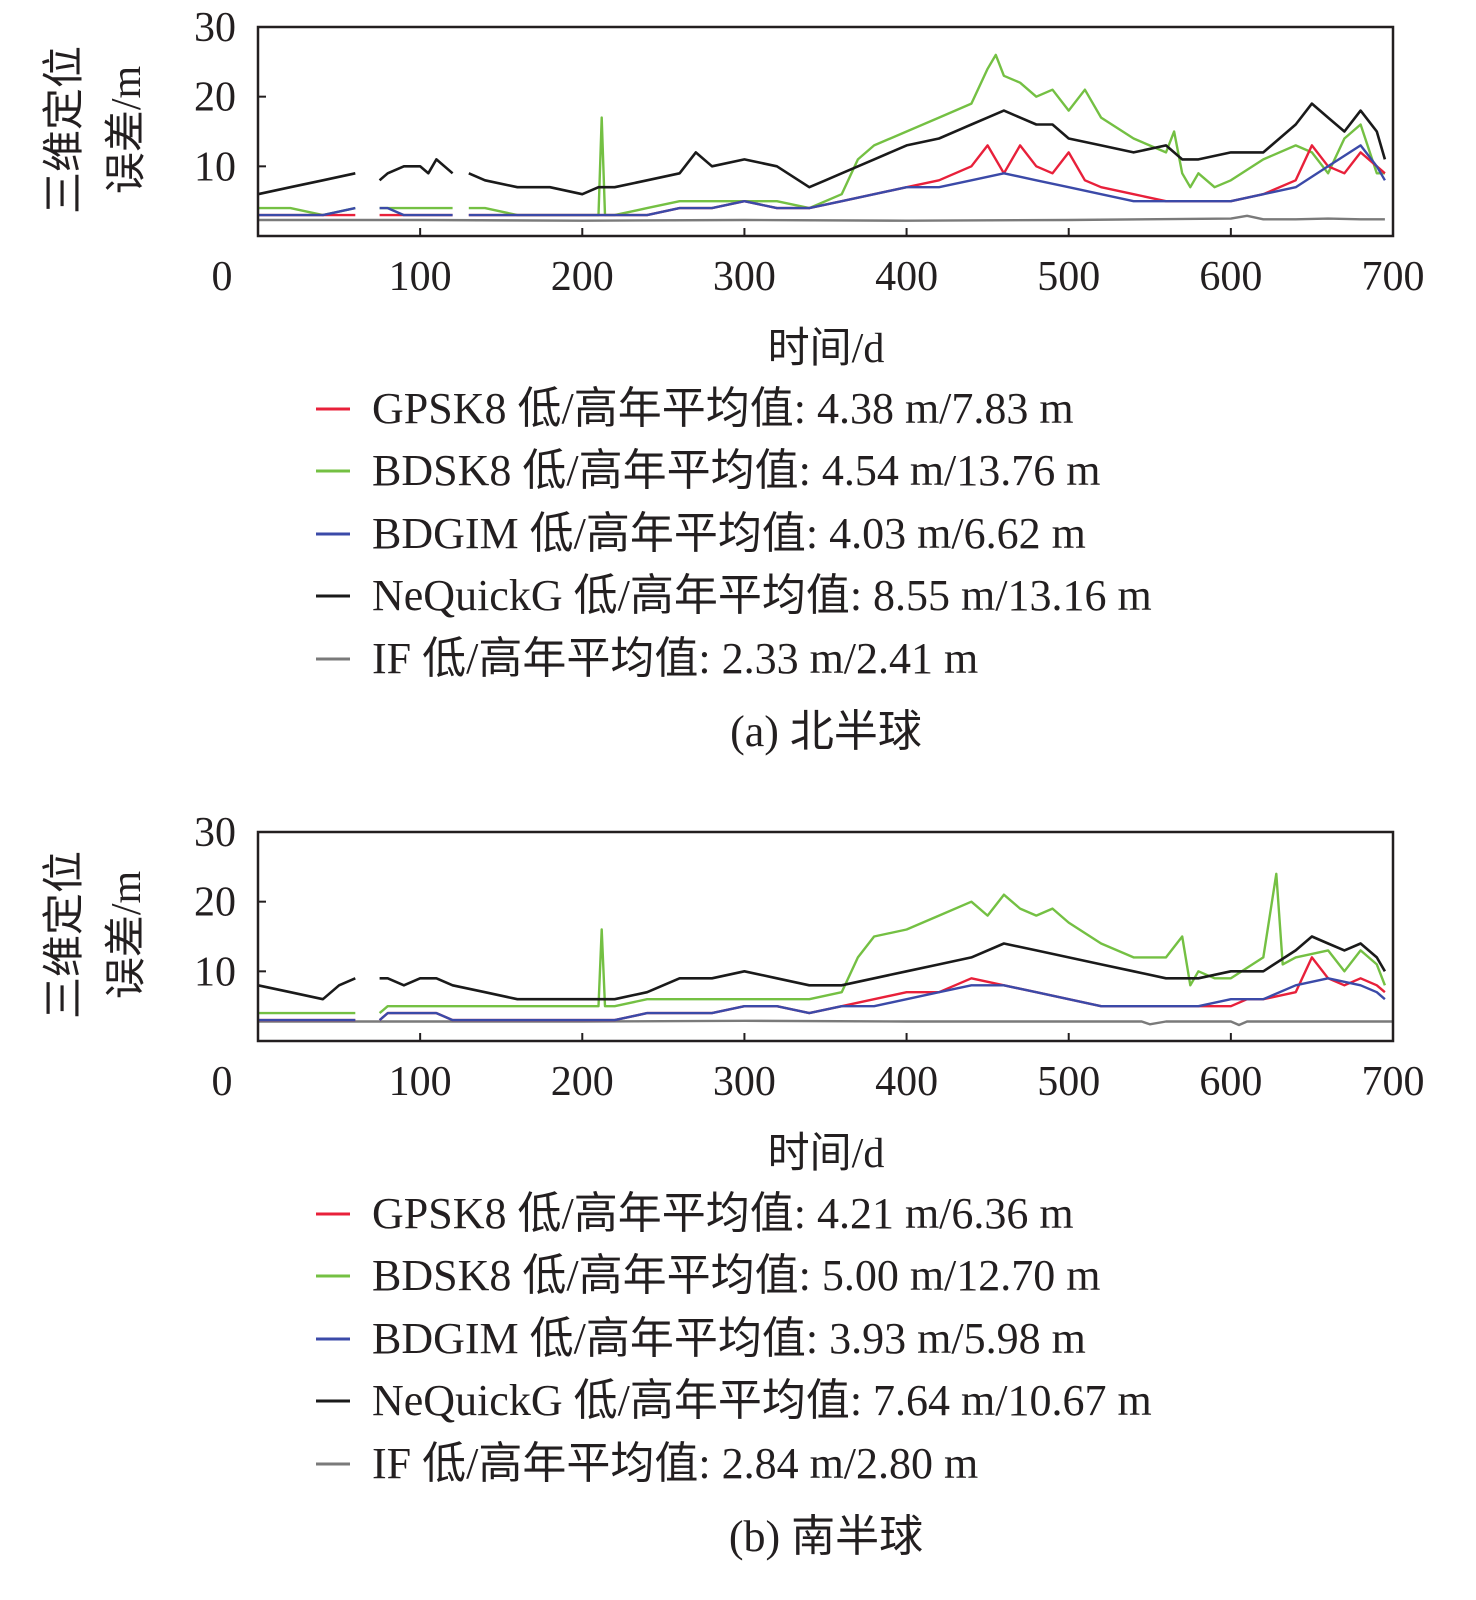 The image size is (1476, 1600). What do you see at coordinates (675, 1463) in the screenshot?
I see `legend-label-if: IF 低/高年平均值: 2.84 m/2.80 m` at bounding box center [675, 1463].